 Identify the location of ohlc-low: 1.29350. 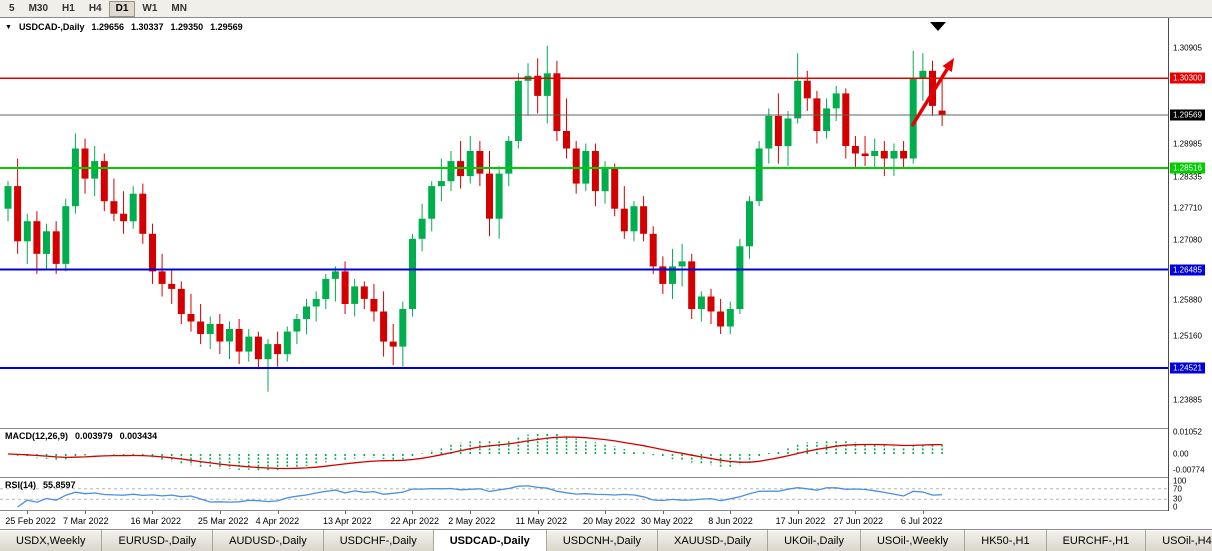
(187, 27).